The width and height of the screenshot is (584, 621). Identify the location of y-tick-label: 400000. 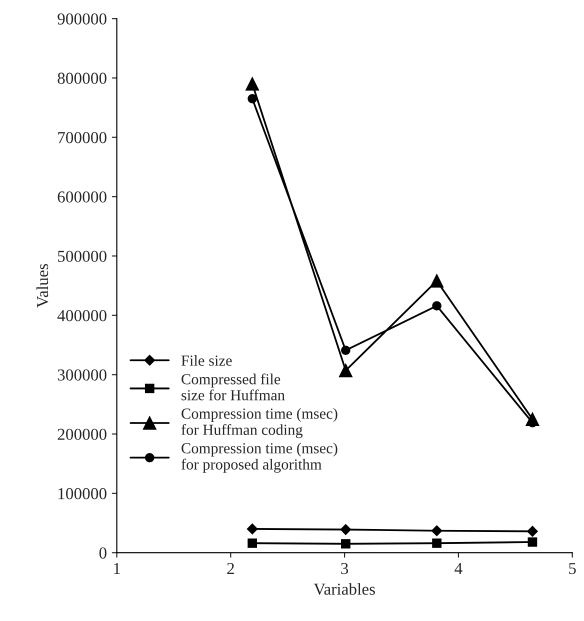
(81, 316).